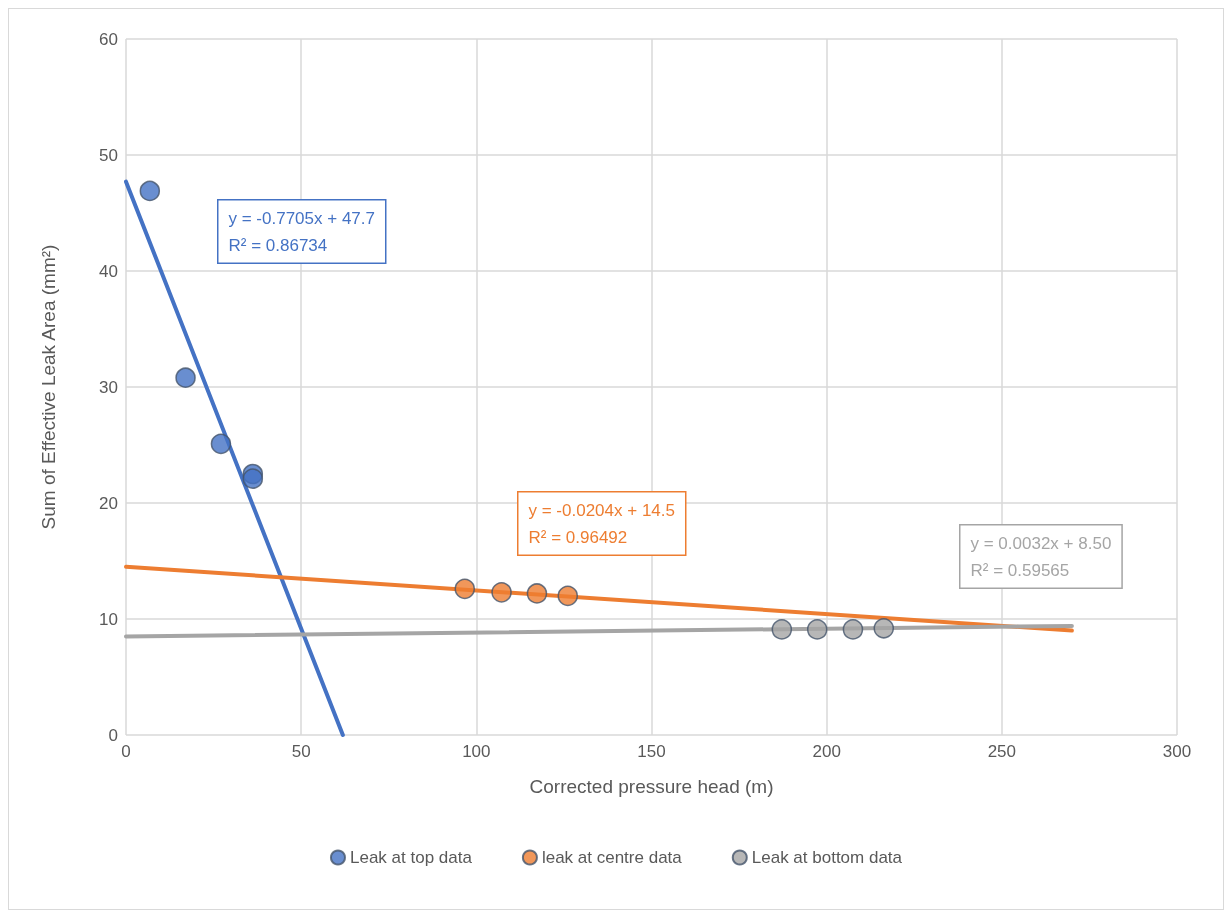  What do you see at coordinates (1041, 556) in the screenshot?
I see `annotation: y = 0.0032x + 8.50 R² = 0.59565` at bounding box center [1041, 556].